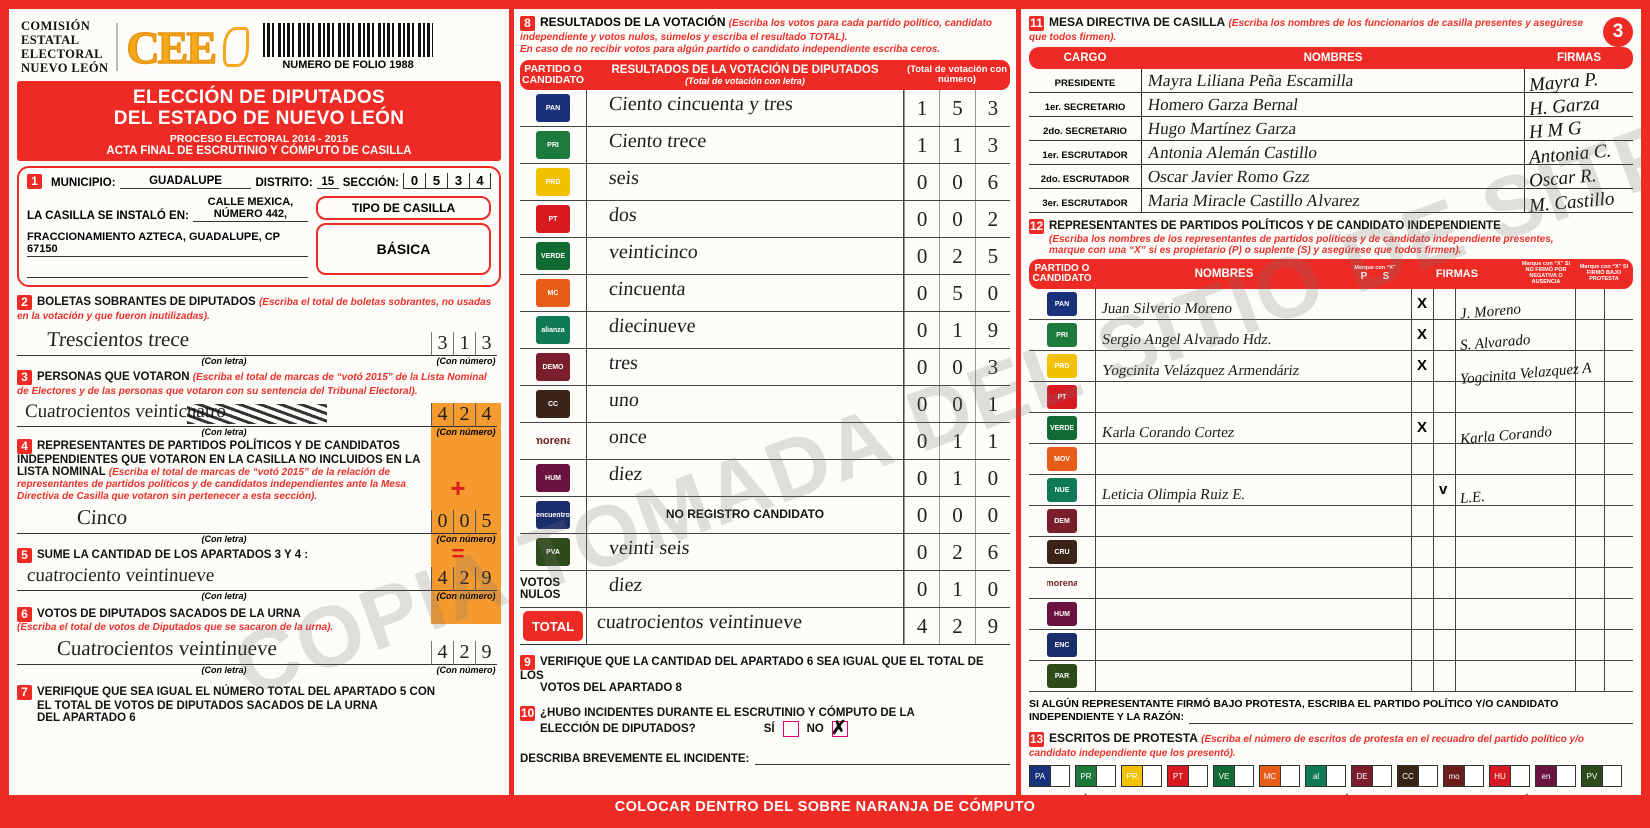 This screenshot has width=1650, height=828. Describe the element at coordinates (1333, 200) in the screenshot. I see `mesa-nombre-cell: Maria Miracle Castillo Alvarez` at that location.